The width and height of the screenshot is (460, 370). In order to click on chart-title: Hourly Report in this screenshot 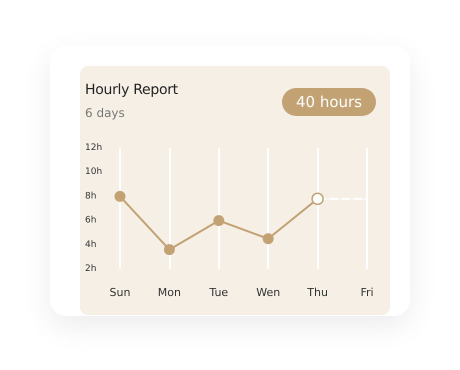, I will do `click(131, 90)`.